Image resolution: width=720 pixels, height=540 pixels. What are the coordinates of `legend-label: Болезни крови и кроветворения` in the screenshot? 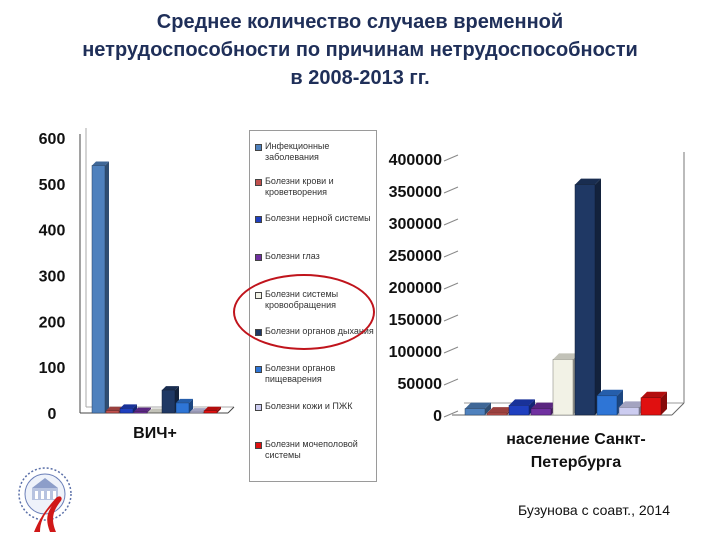 It's located at (299, 186).